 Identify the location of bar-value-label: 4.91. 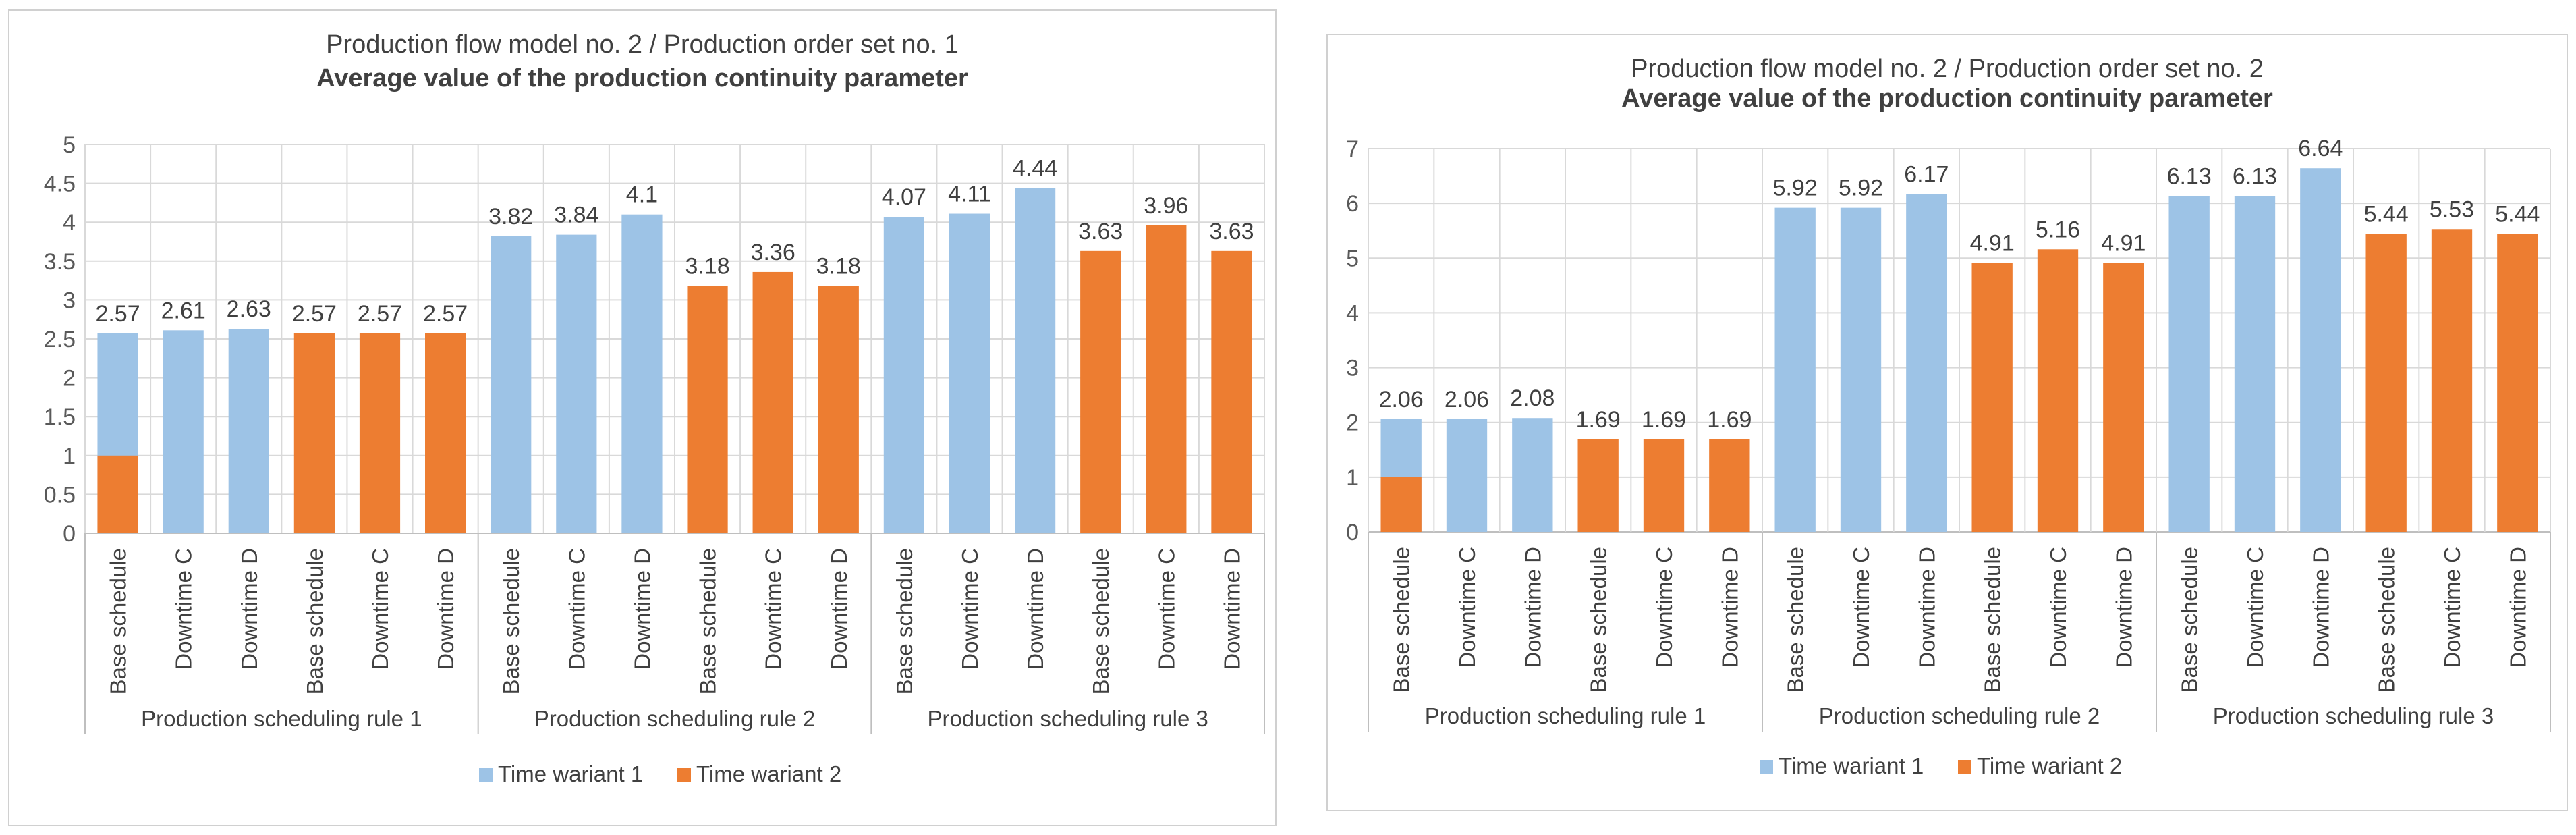
(2123, 244).